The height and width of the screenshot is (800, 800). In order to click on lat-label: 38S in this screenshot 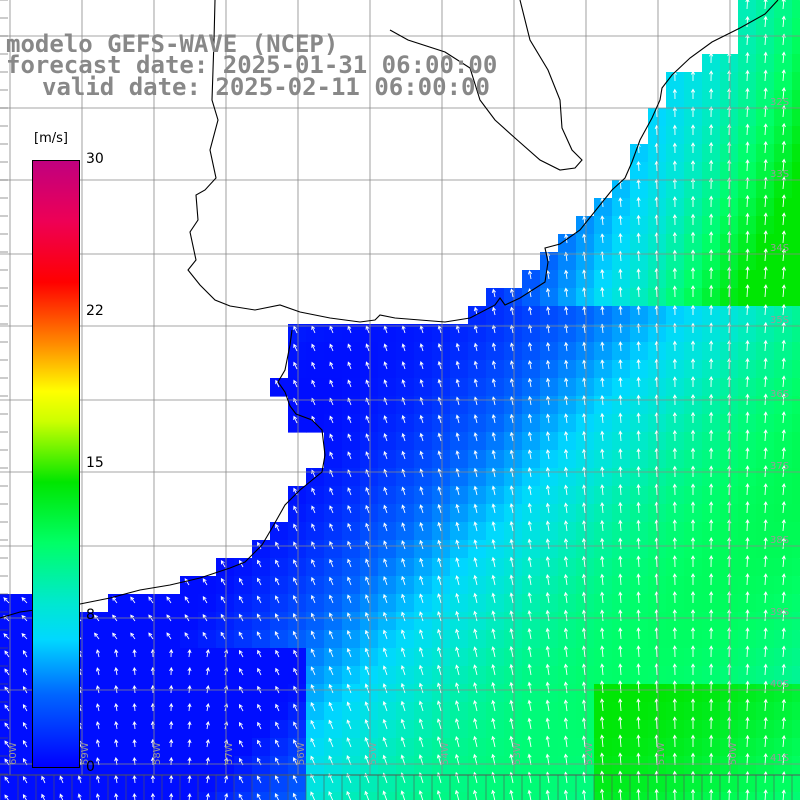, I will do `click(779, 540)`.